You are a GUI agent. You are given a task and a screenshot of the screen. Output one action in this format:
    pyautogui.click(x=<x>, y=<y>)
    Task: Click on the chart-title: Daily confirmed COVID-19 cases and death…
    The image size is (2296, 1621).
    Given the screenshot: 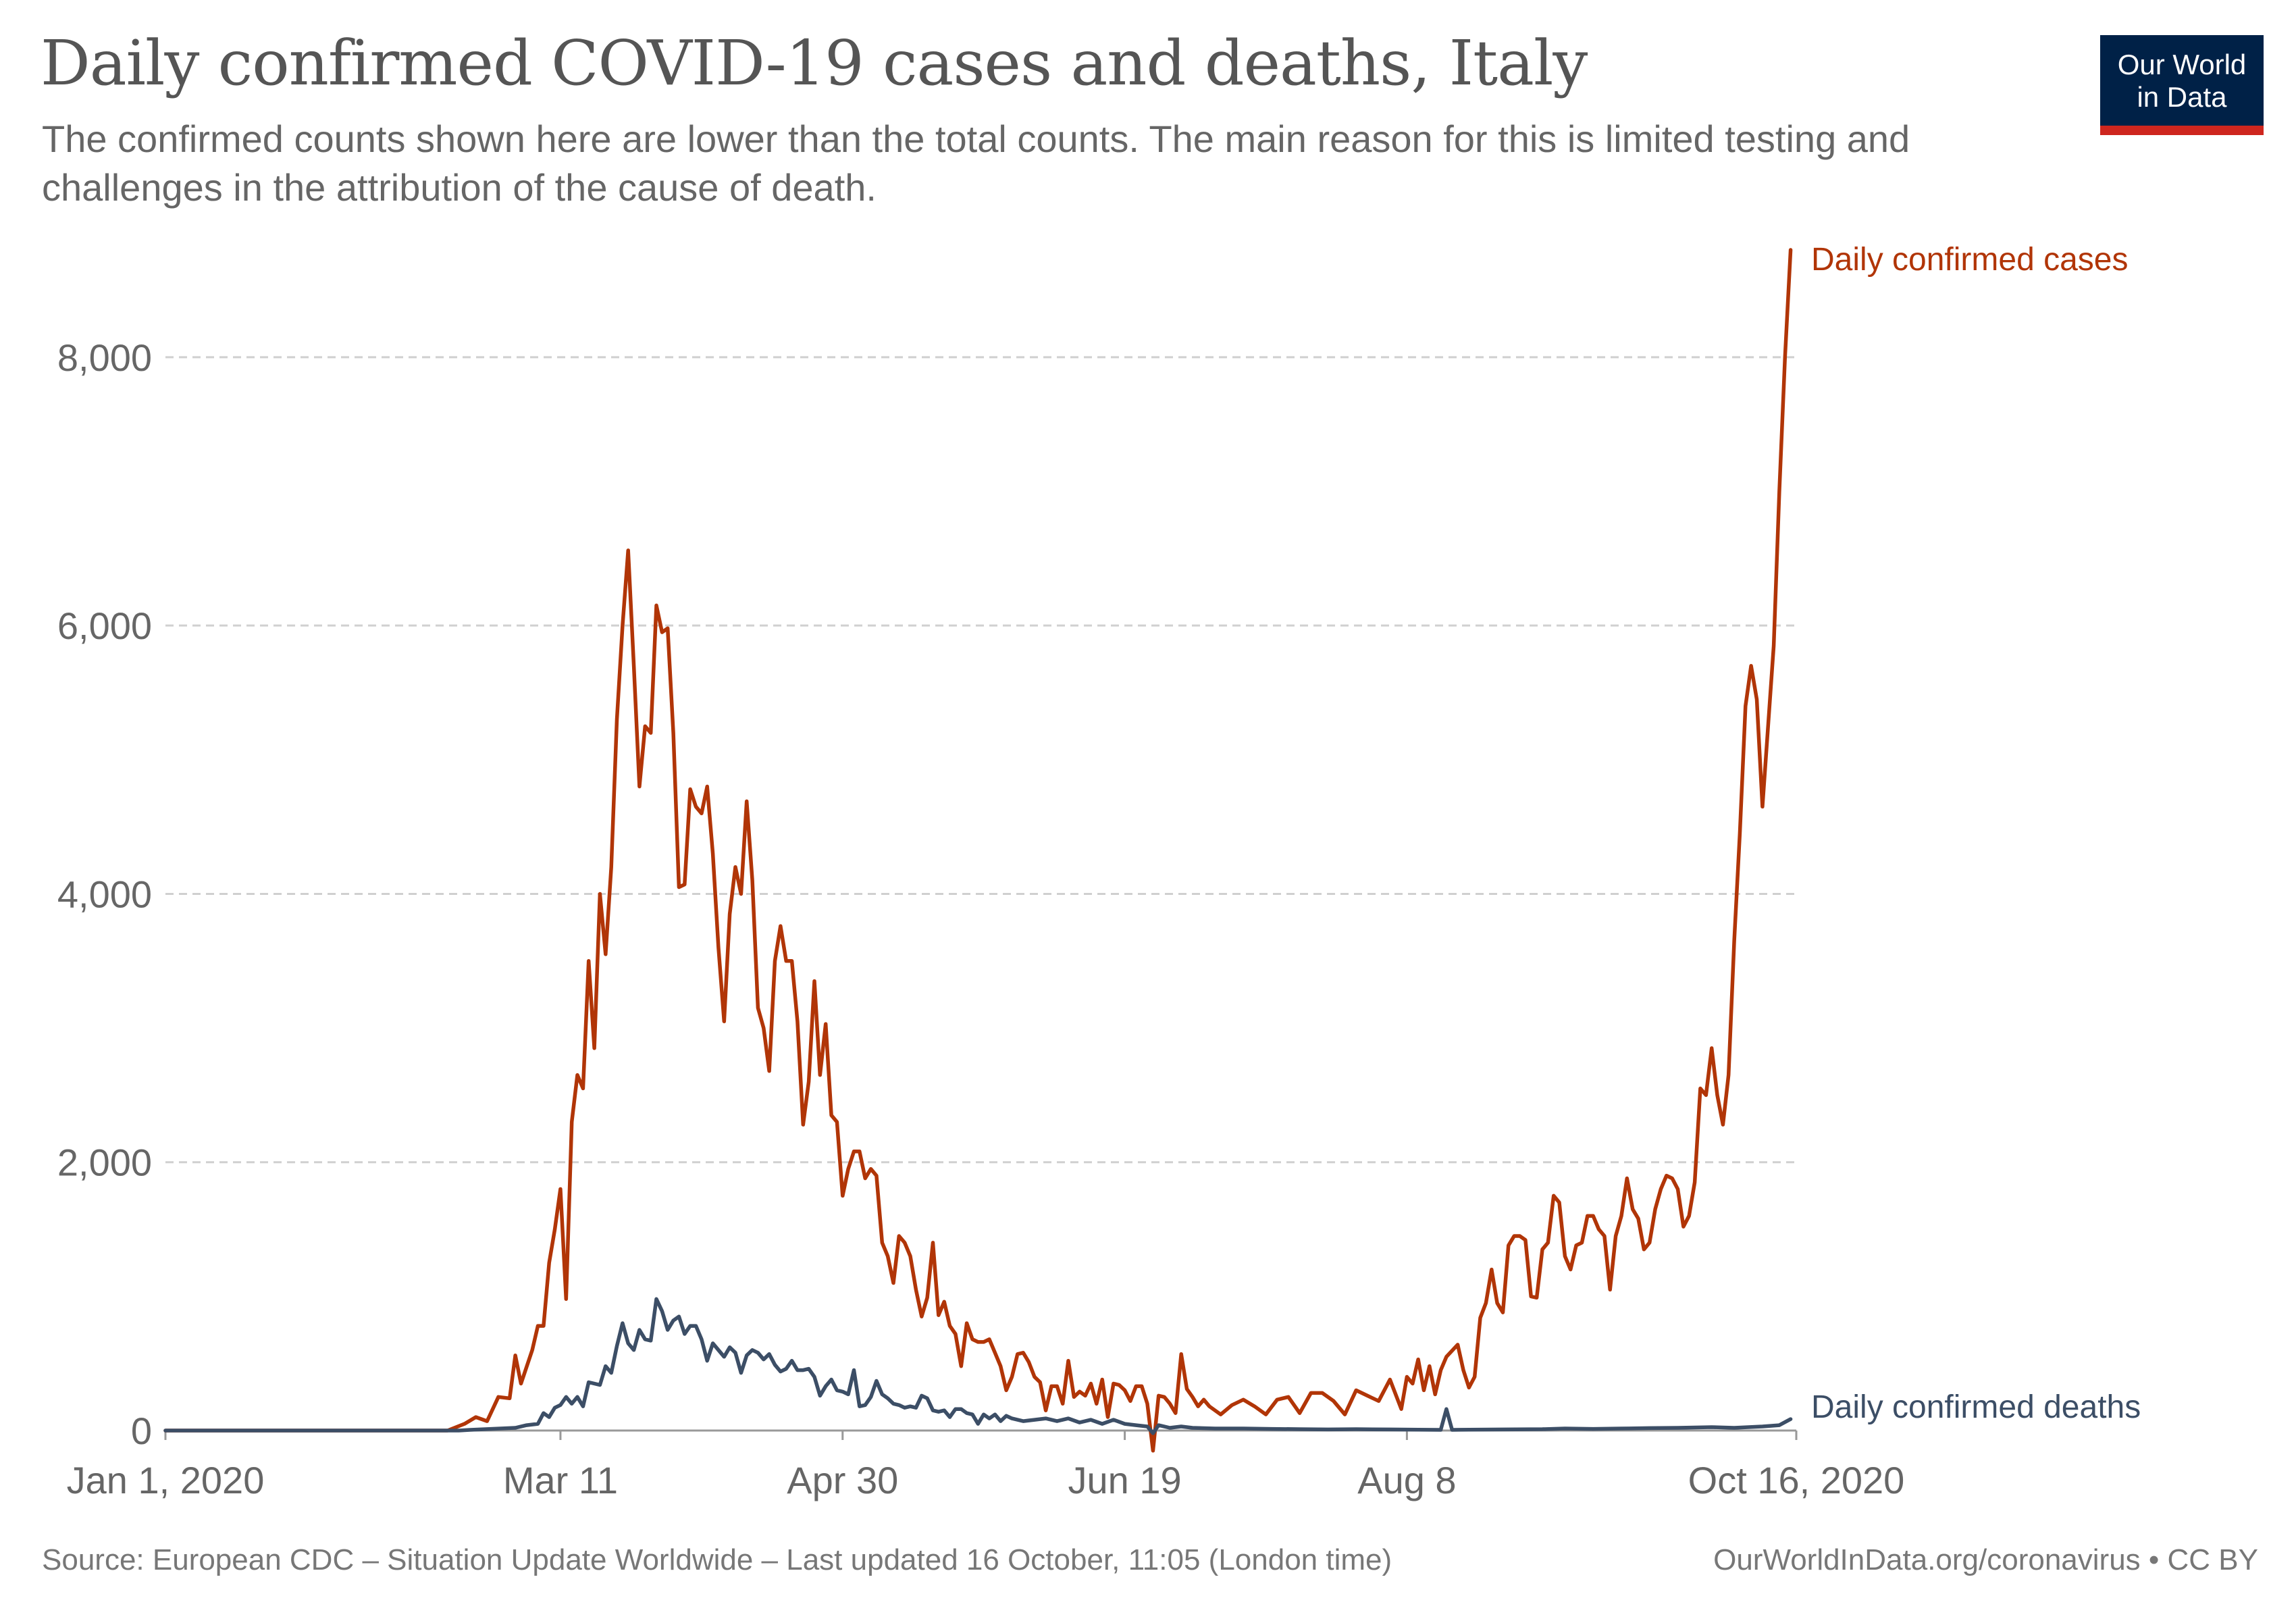 What is the action you would take?
    pyautogui.click(x=815, y=63)
    